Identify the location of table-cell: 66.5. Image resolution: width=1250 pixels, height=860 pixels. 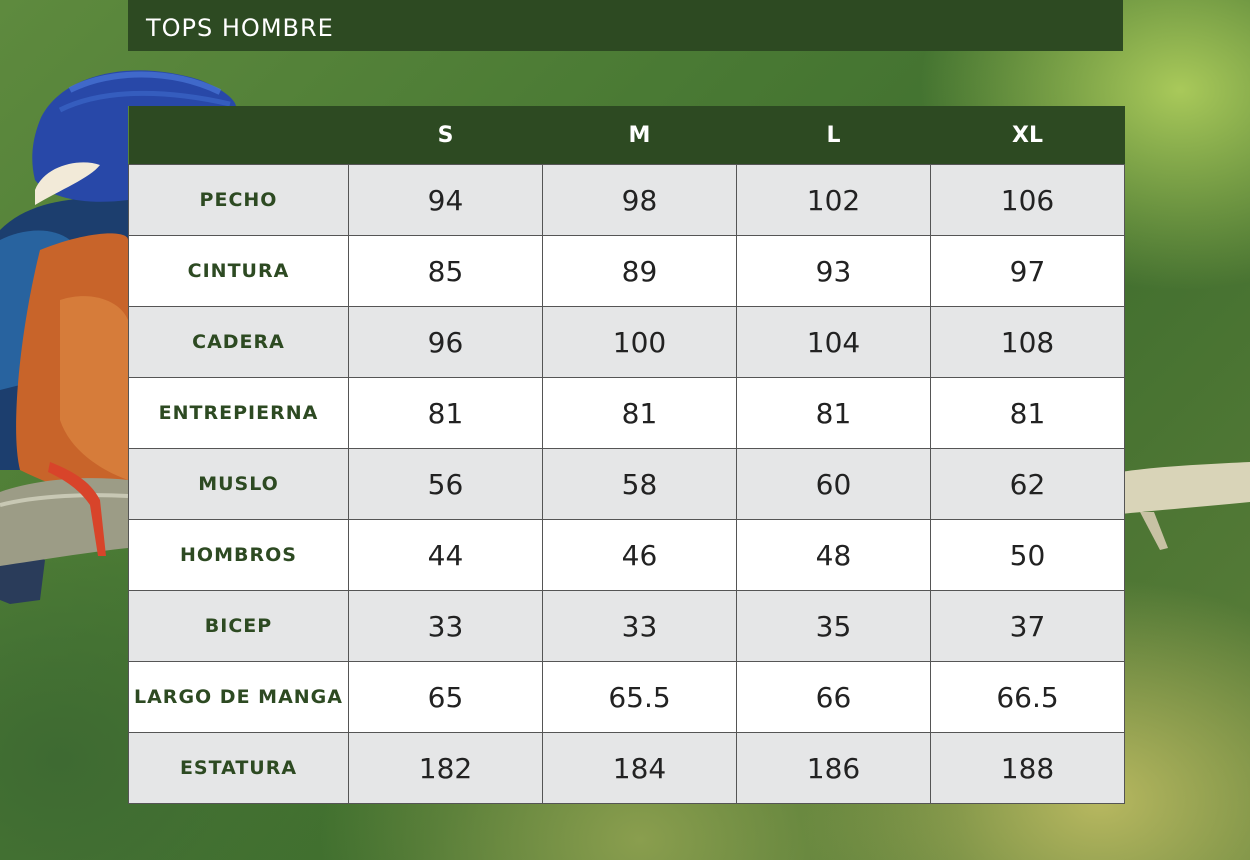
(1027, 697).